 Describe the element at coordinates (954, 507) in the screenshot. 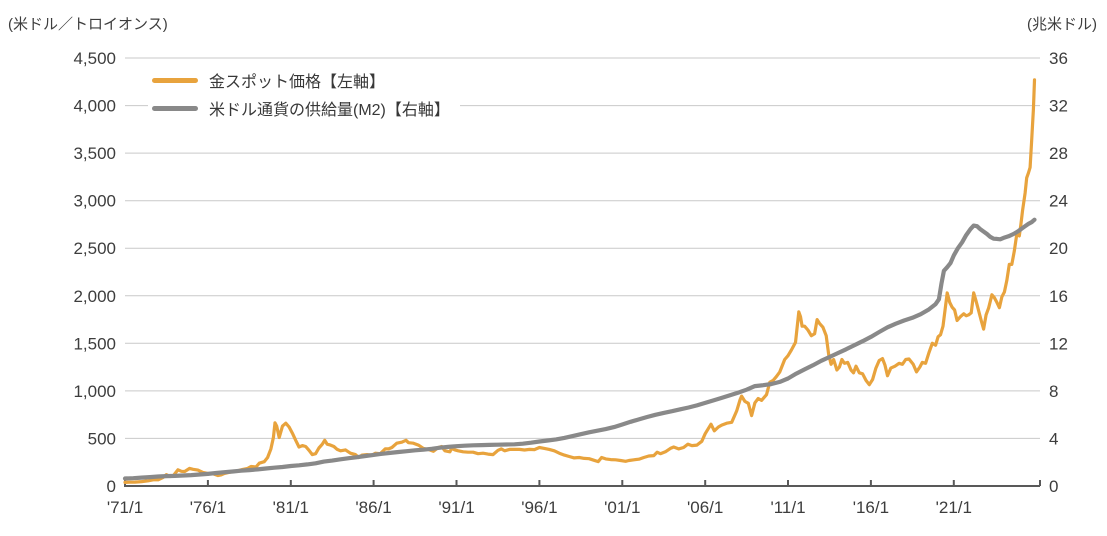

I see `x-axis-tick-label: '21/1` at that location.